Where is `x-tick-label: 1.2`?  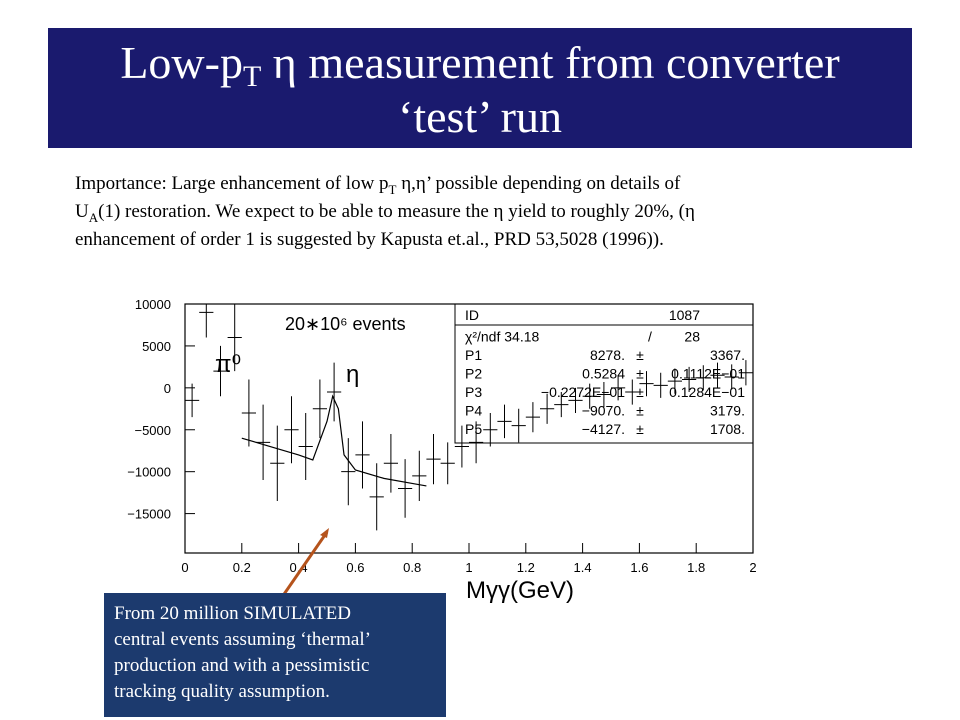 x-tick-label: 1.2 is located at coordinates (526, 567).